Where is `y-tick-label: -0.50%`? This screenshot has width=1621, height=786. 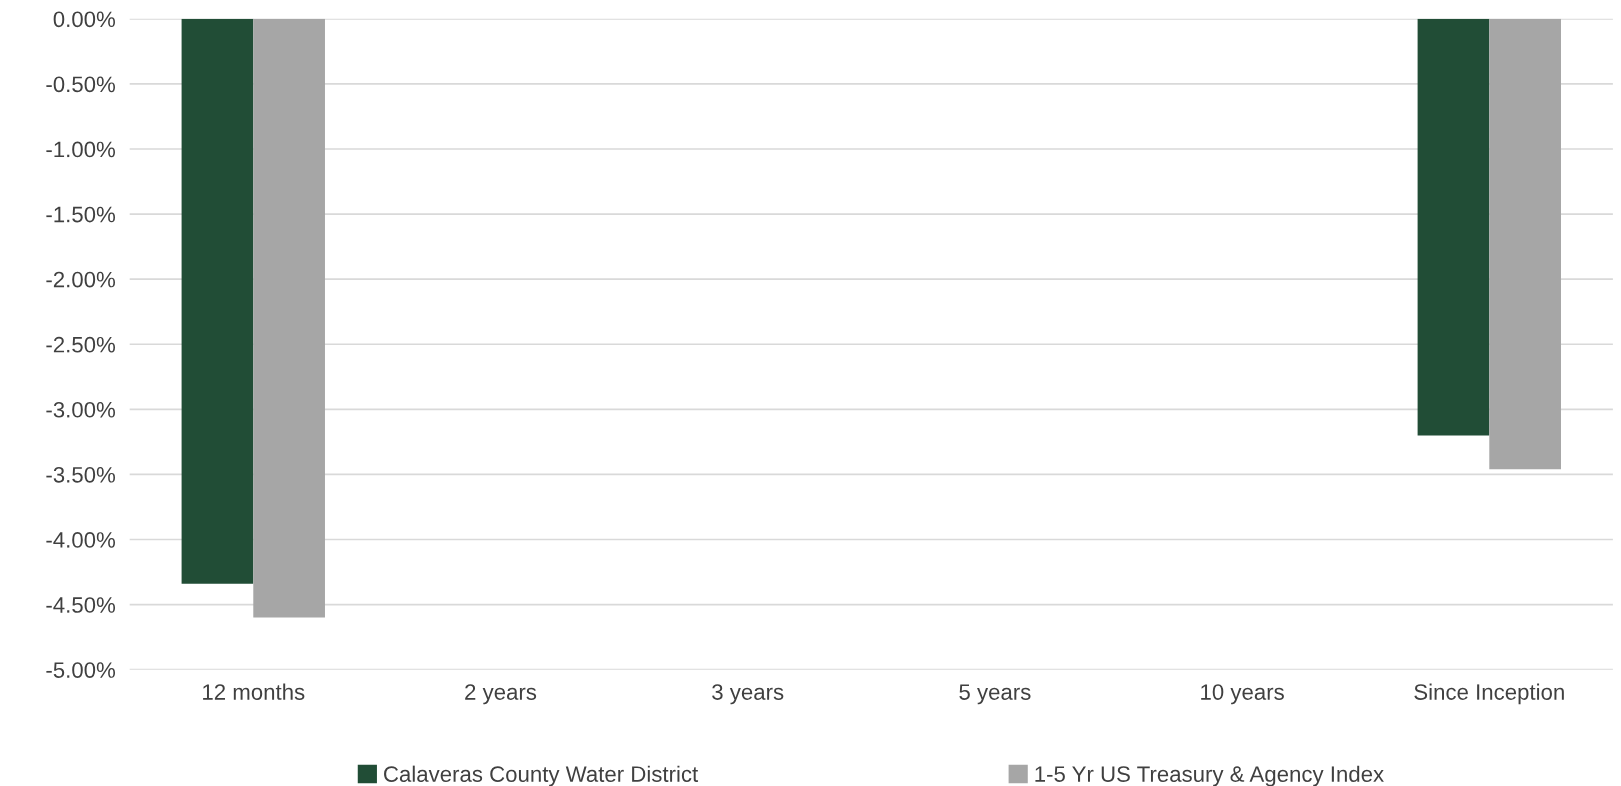
y-tick-label: -0.50% is located at coordinates (80, 84).